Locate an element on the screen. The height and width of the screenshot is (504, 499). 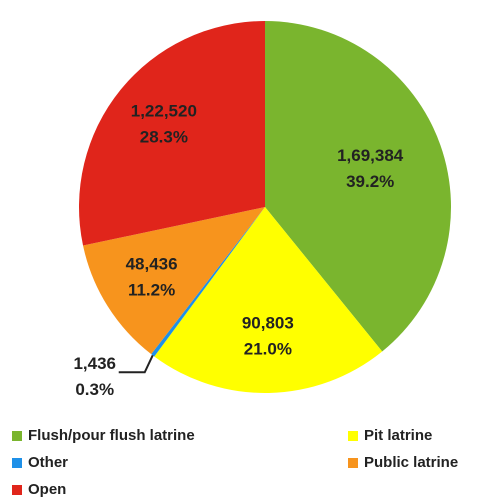
value-label: 1,22,520 is located at coordinates (164, 111).